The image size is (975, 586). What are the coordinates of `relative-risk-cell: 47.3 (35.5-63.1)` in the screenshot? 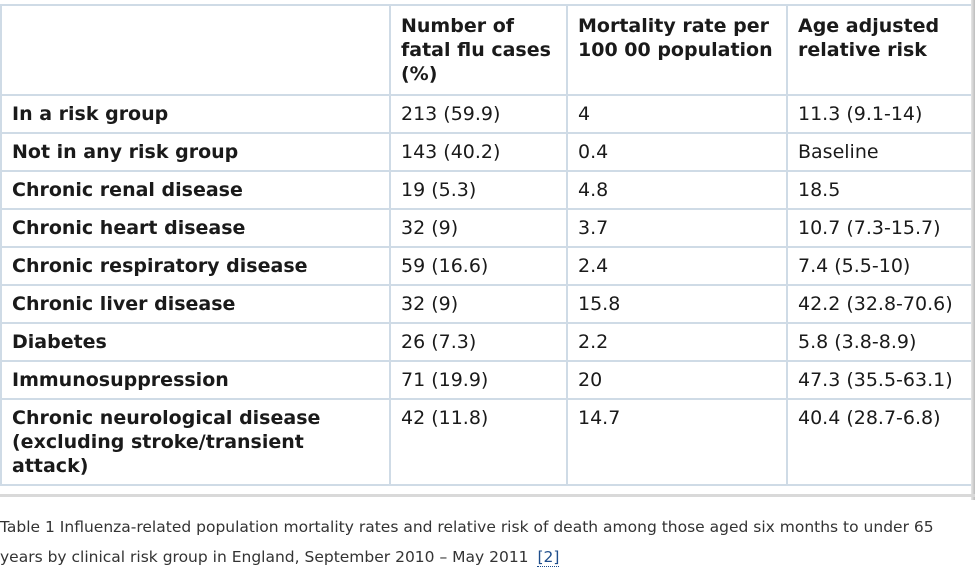 It's located at (879, 380).